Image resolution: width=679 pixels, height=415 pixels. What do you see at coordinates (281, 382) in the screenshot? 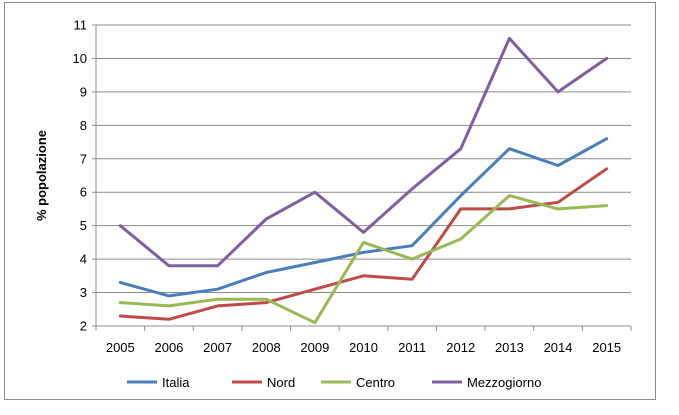
I see `legend-label: Nord` at bounding box center [281, 382].